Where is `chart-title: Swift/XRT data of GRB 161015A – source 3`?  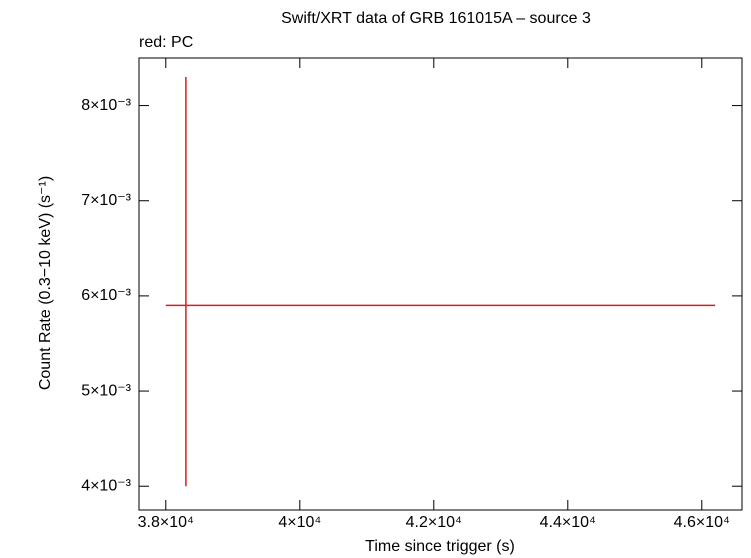 chart-title: Swift/XRT data of GRB 161015A – source 3 is located at coordinates (436, 18).